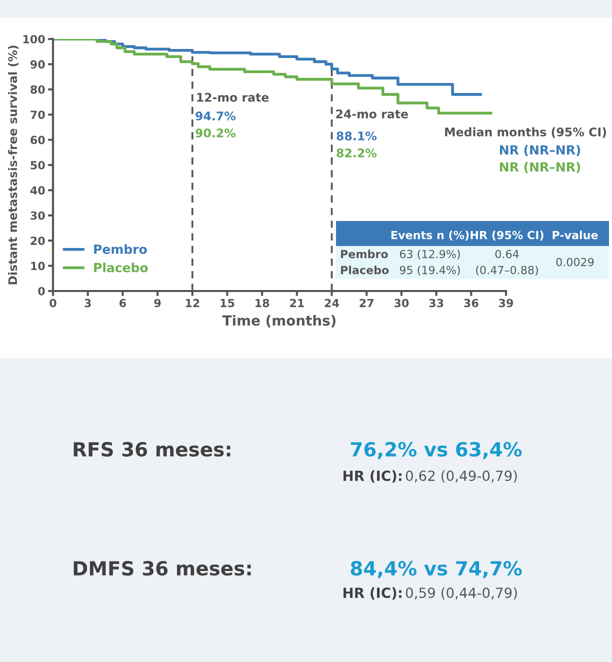 This screenshot has width=612, height=662. Describe the element at coordinates (121, 267) in the screenshot. I see `legend-label: Placebo` at that location.